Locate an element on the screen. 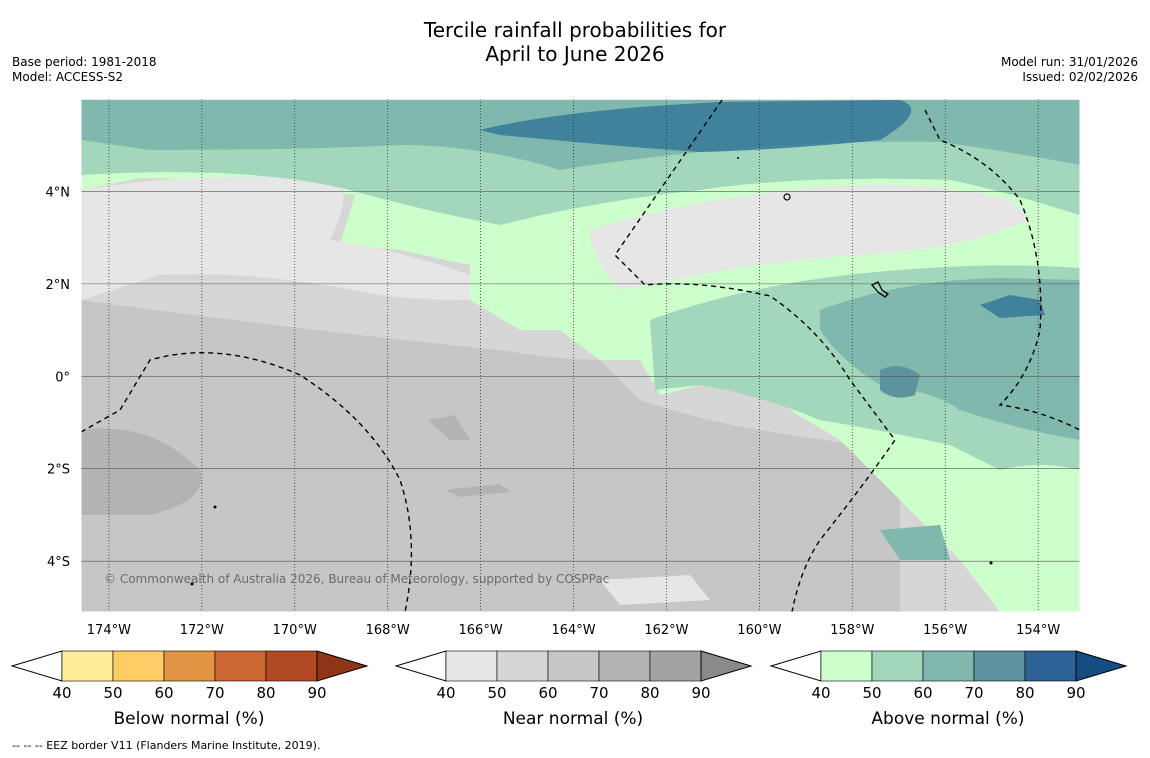 The width and height of the screenshot is (1150, 758). field-above-60-c is located at coordinates (950, 359).